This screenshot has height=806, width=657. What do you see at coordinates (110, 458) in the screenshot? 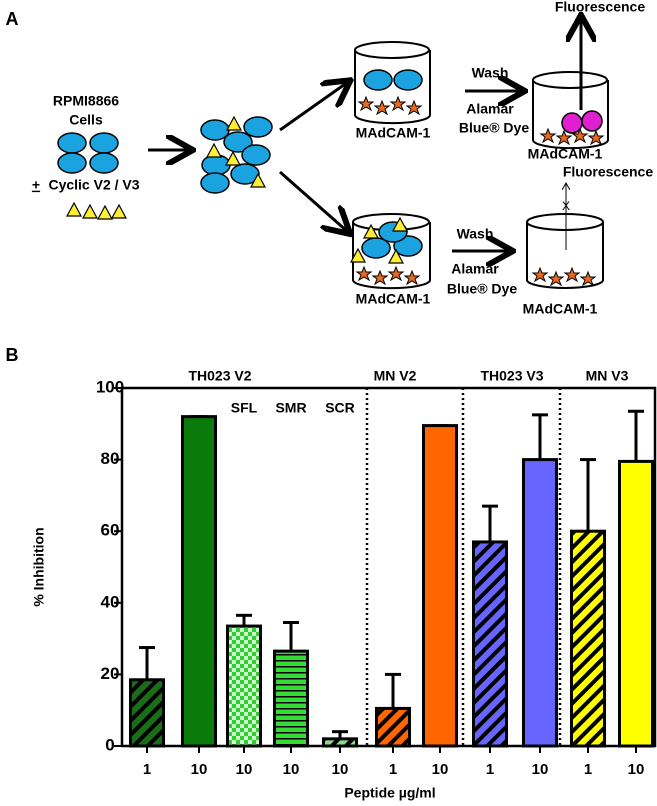
I see `y-tick-label: 80` at bounding box center [110, 458].